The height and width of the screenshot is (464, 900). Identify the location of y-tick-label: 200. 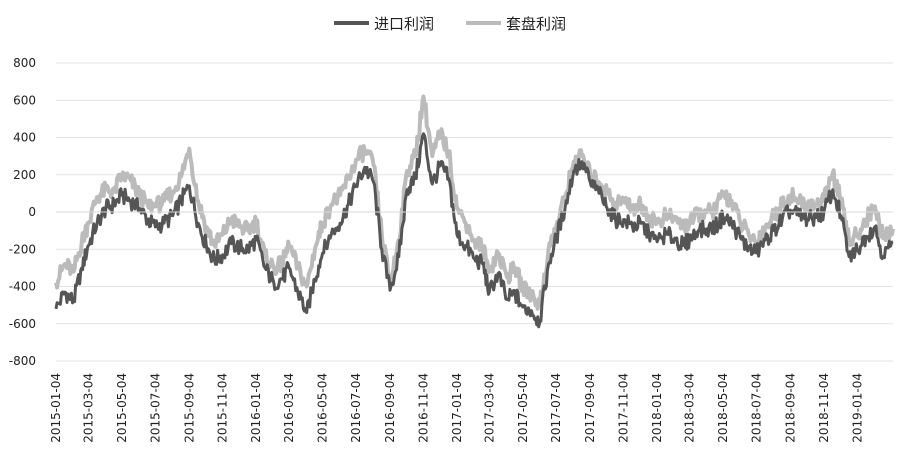
(24, 175).